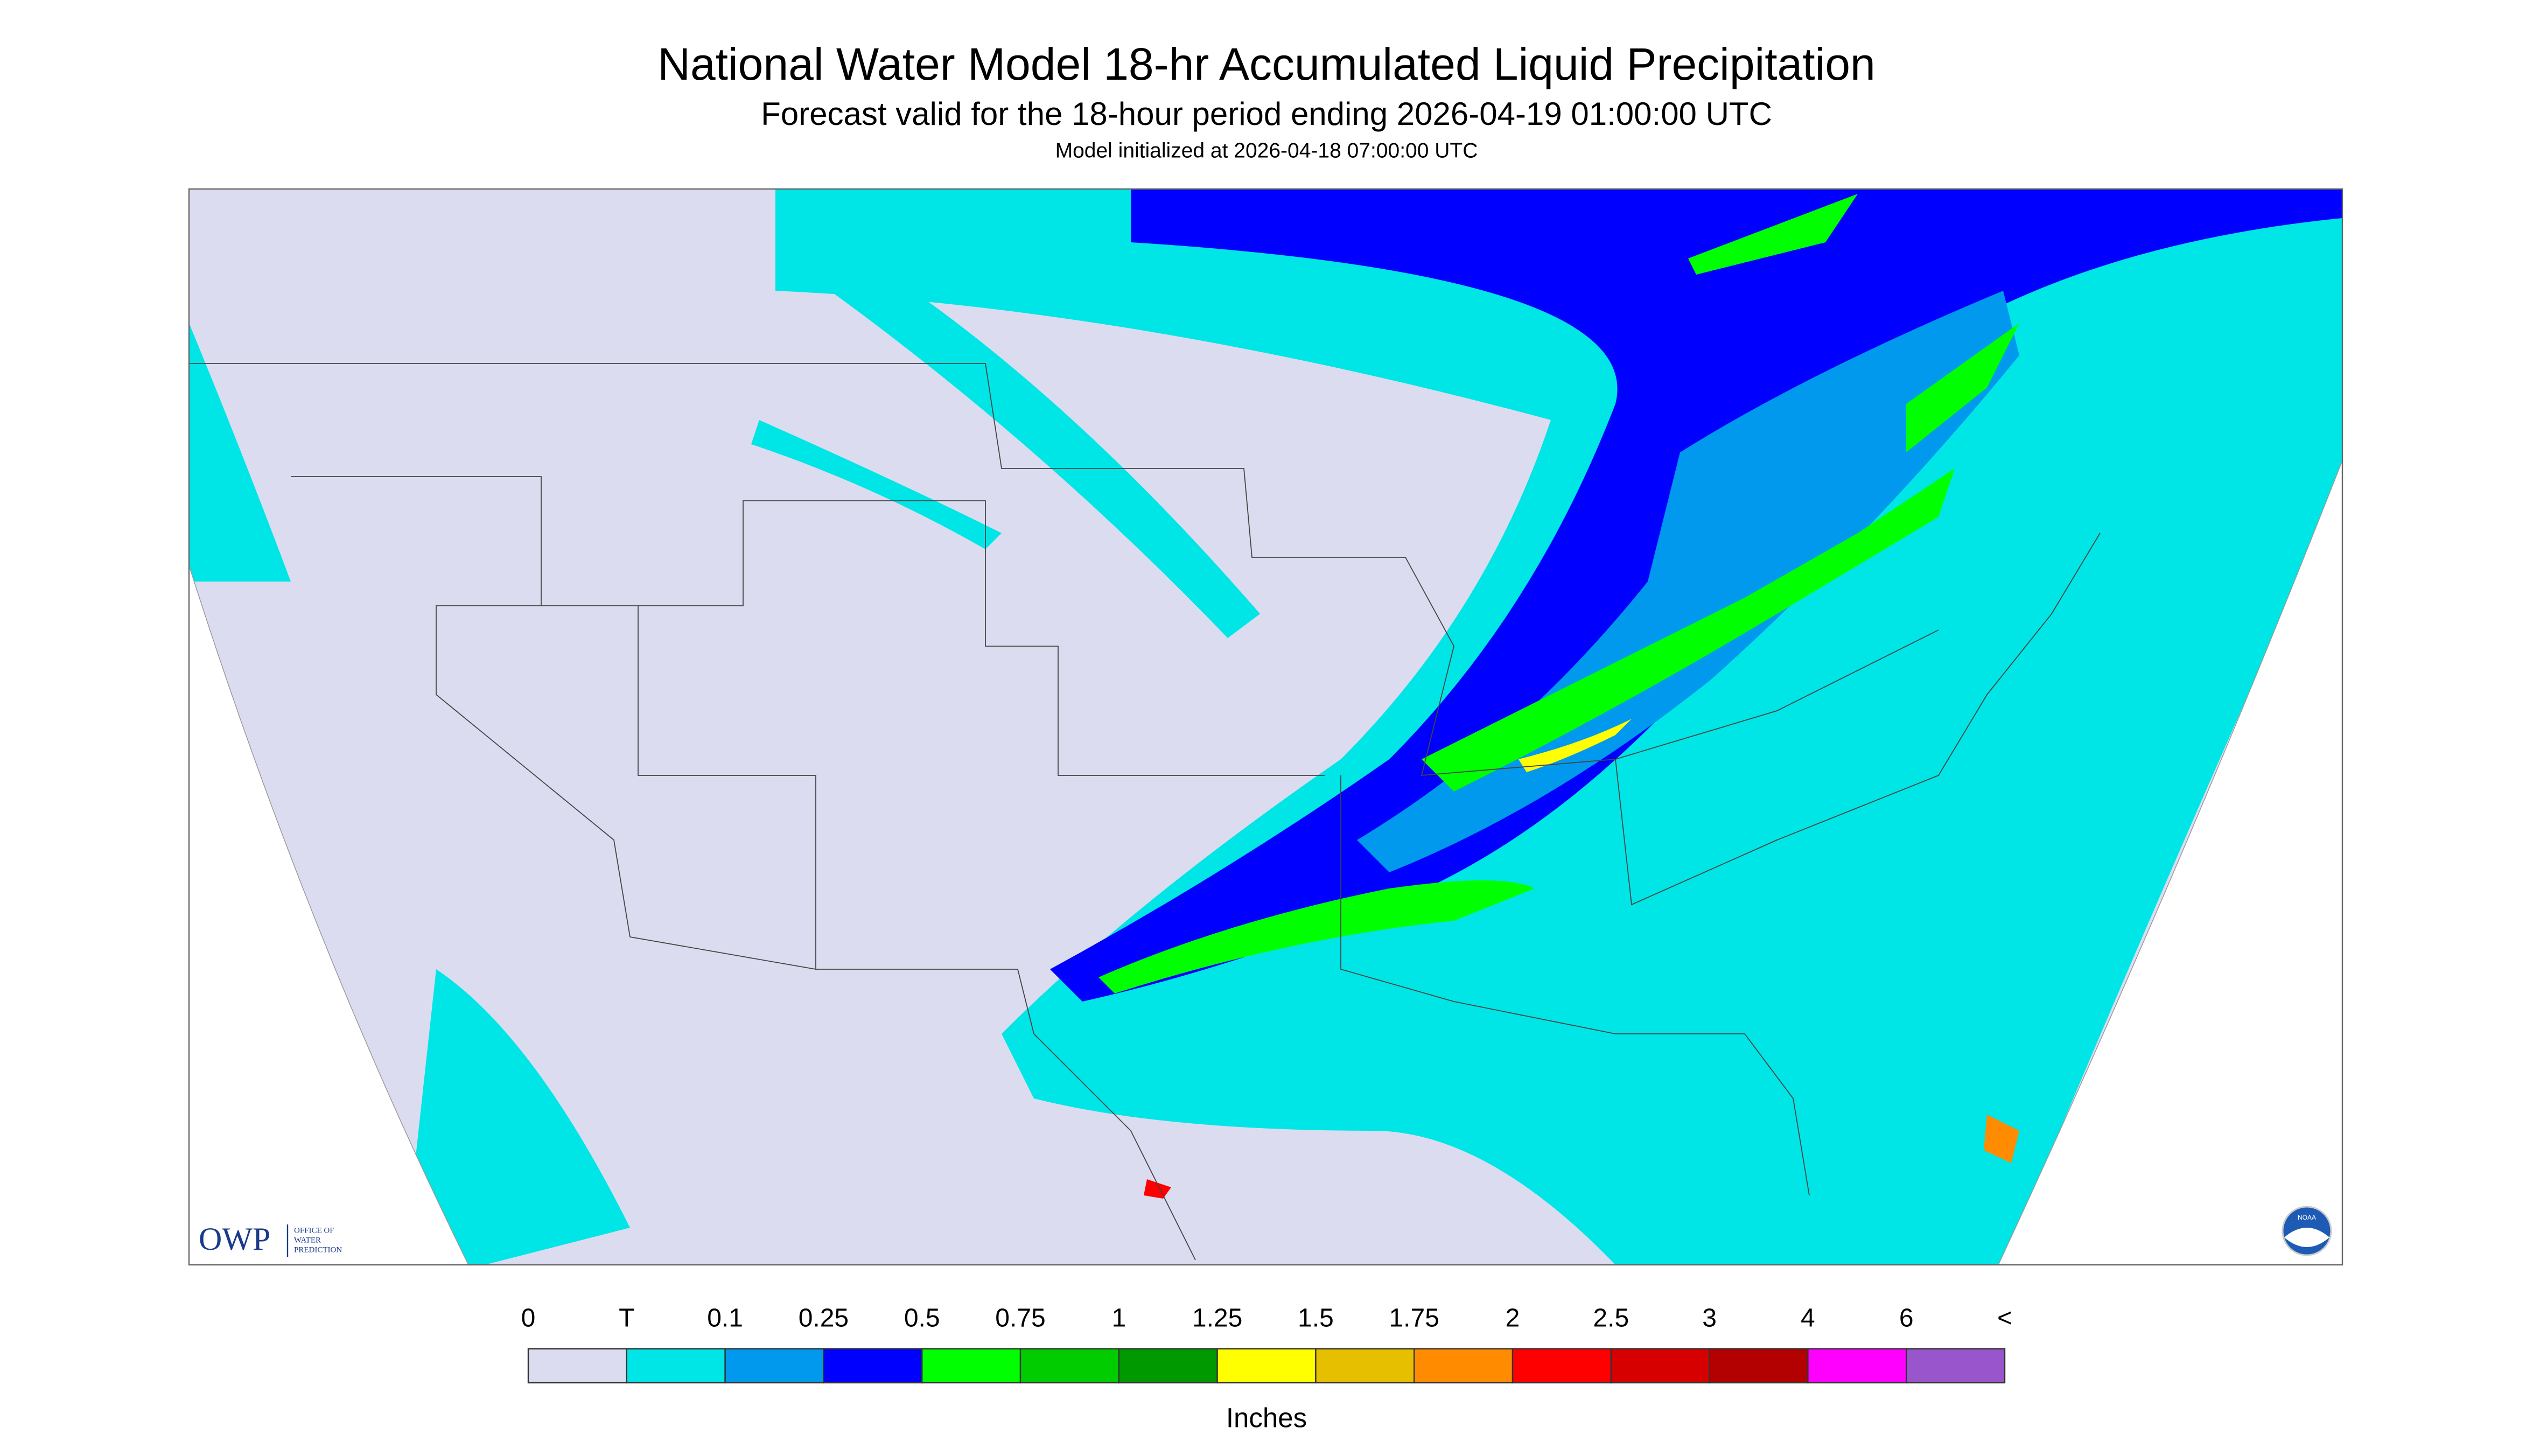  What do you see at coordinates (1316, 1318) in the screenshot?
I see `legend-label: 1.5` at bounding box center [1316, 1318].